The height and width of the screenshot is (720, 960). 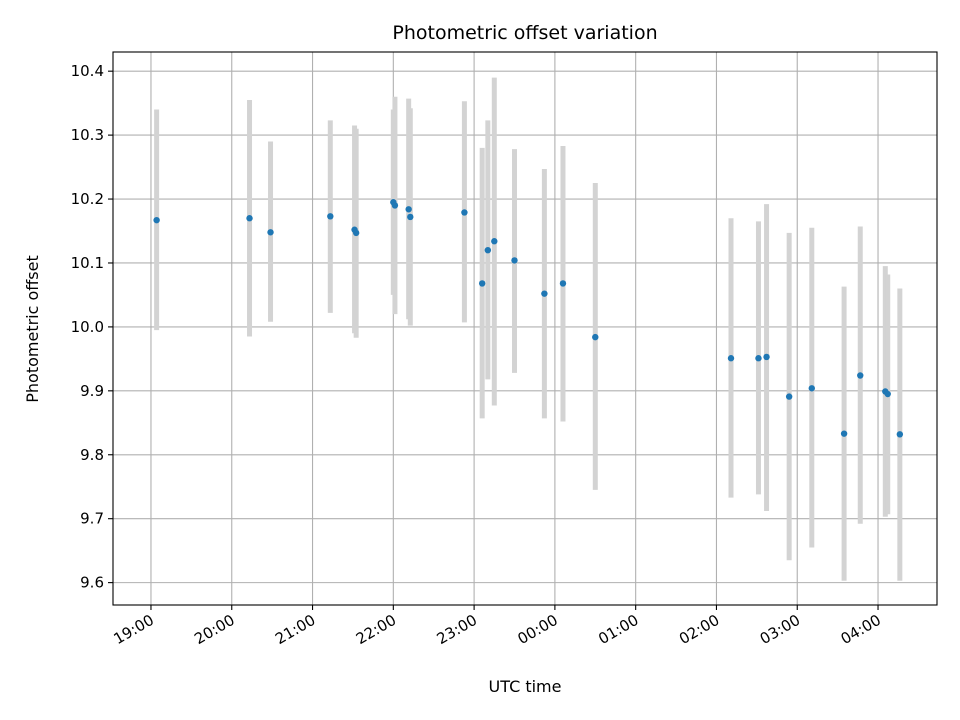 What do you see at coordinates (87, 263) in the screenshot?
I see `y-tick-label: 10.1` at bounding box center [87, 263].